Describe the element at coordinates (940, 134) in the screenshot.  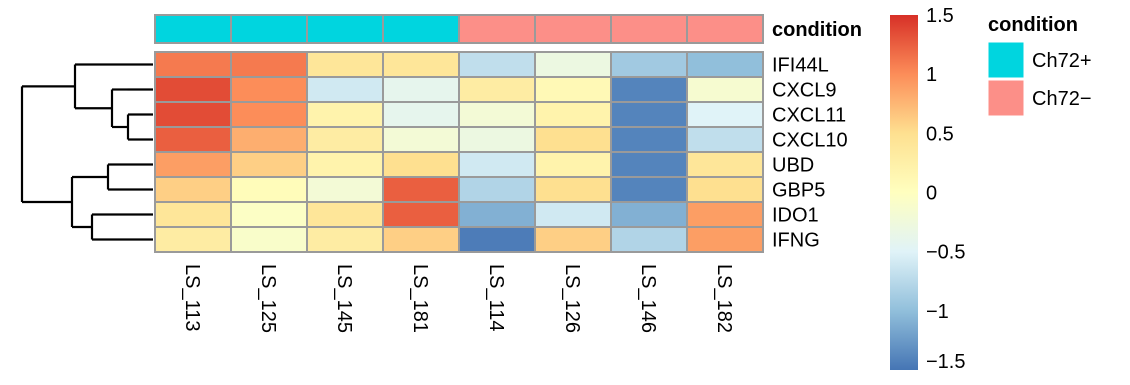
I see `colorbar-tick-label: 0.5` at that location.